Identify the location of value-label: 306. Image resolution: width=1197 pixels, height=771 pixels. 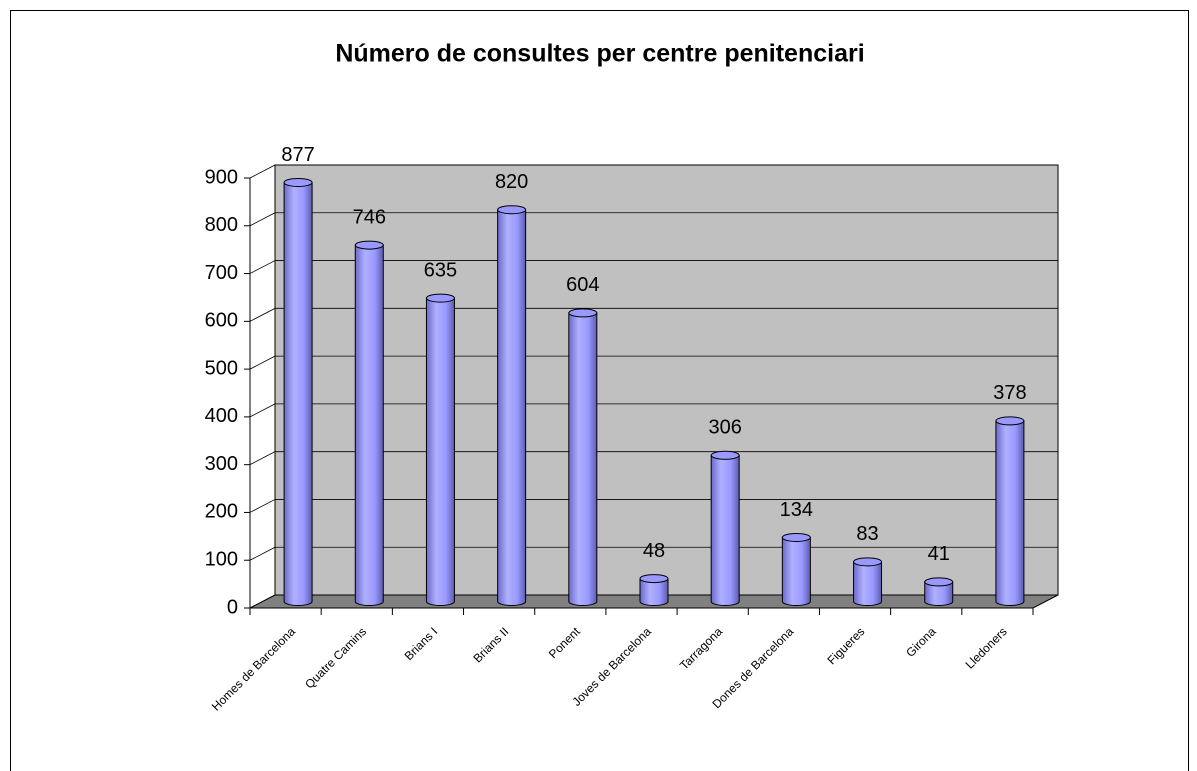
(724, 428).